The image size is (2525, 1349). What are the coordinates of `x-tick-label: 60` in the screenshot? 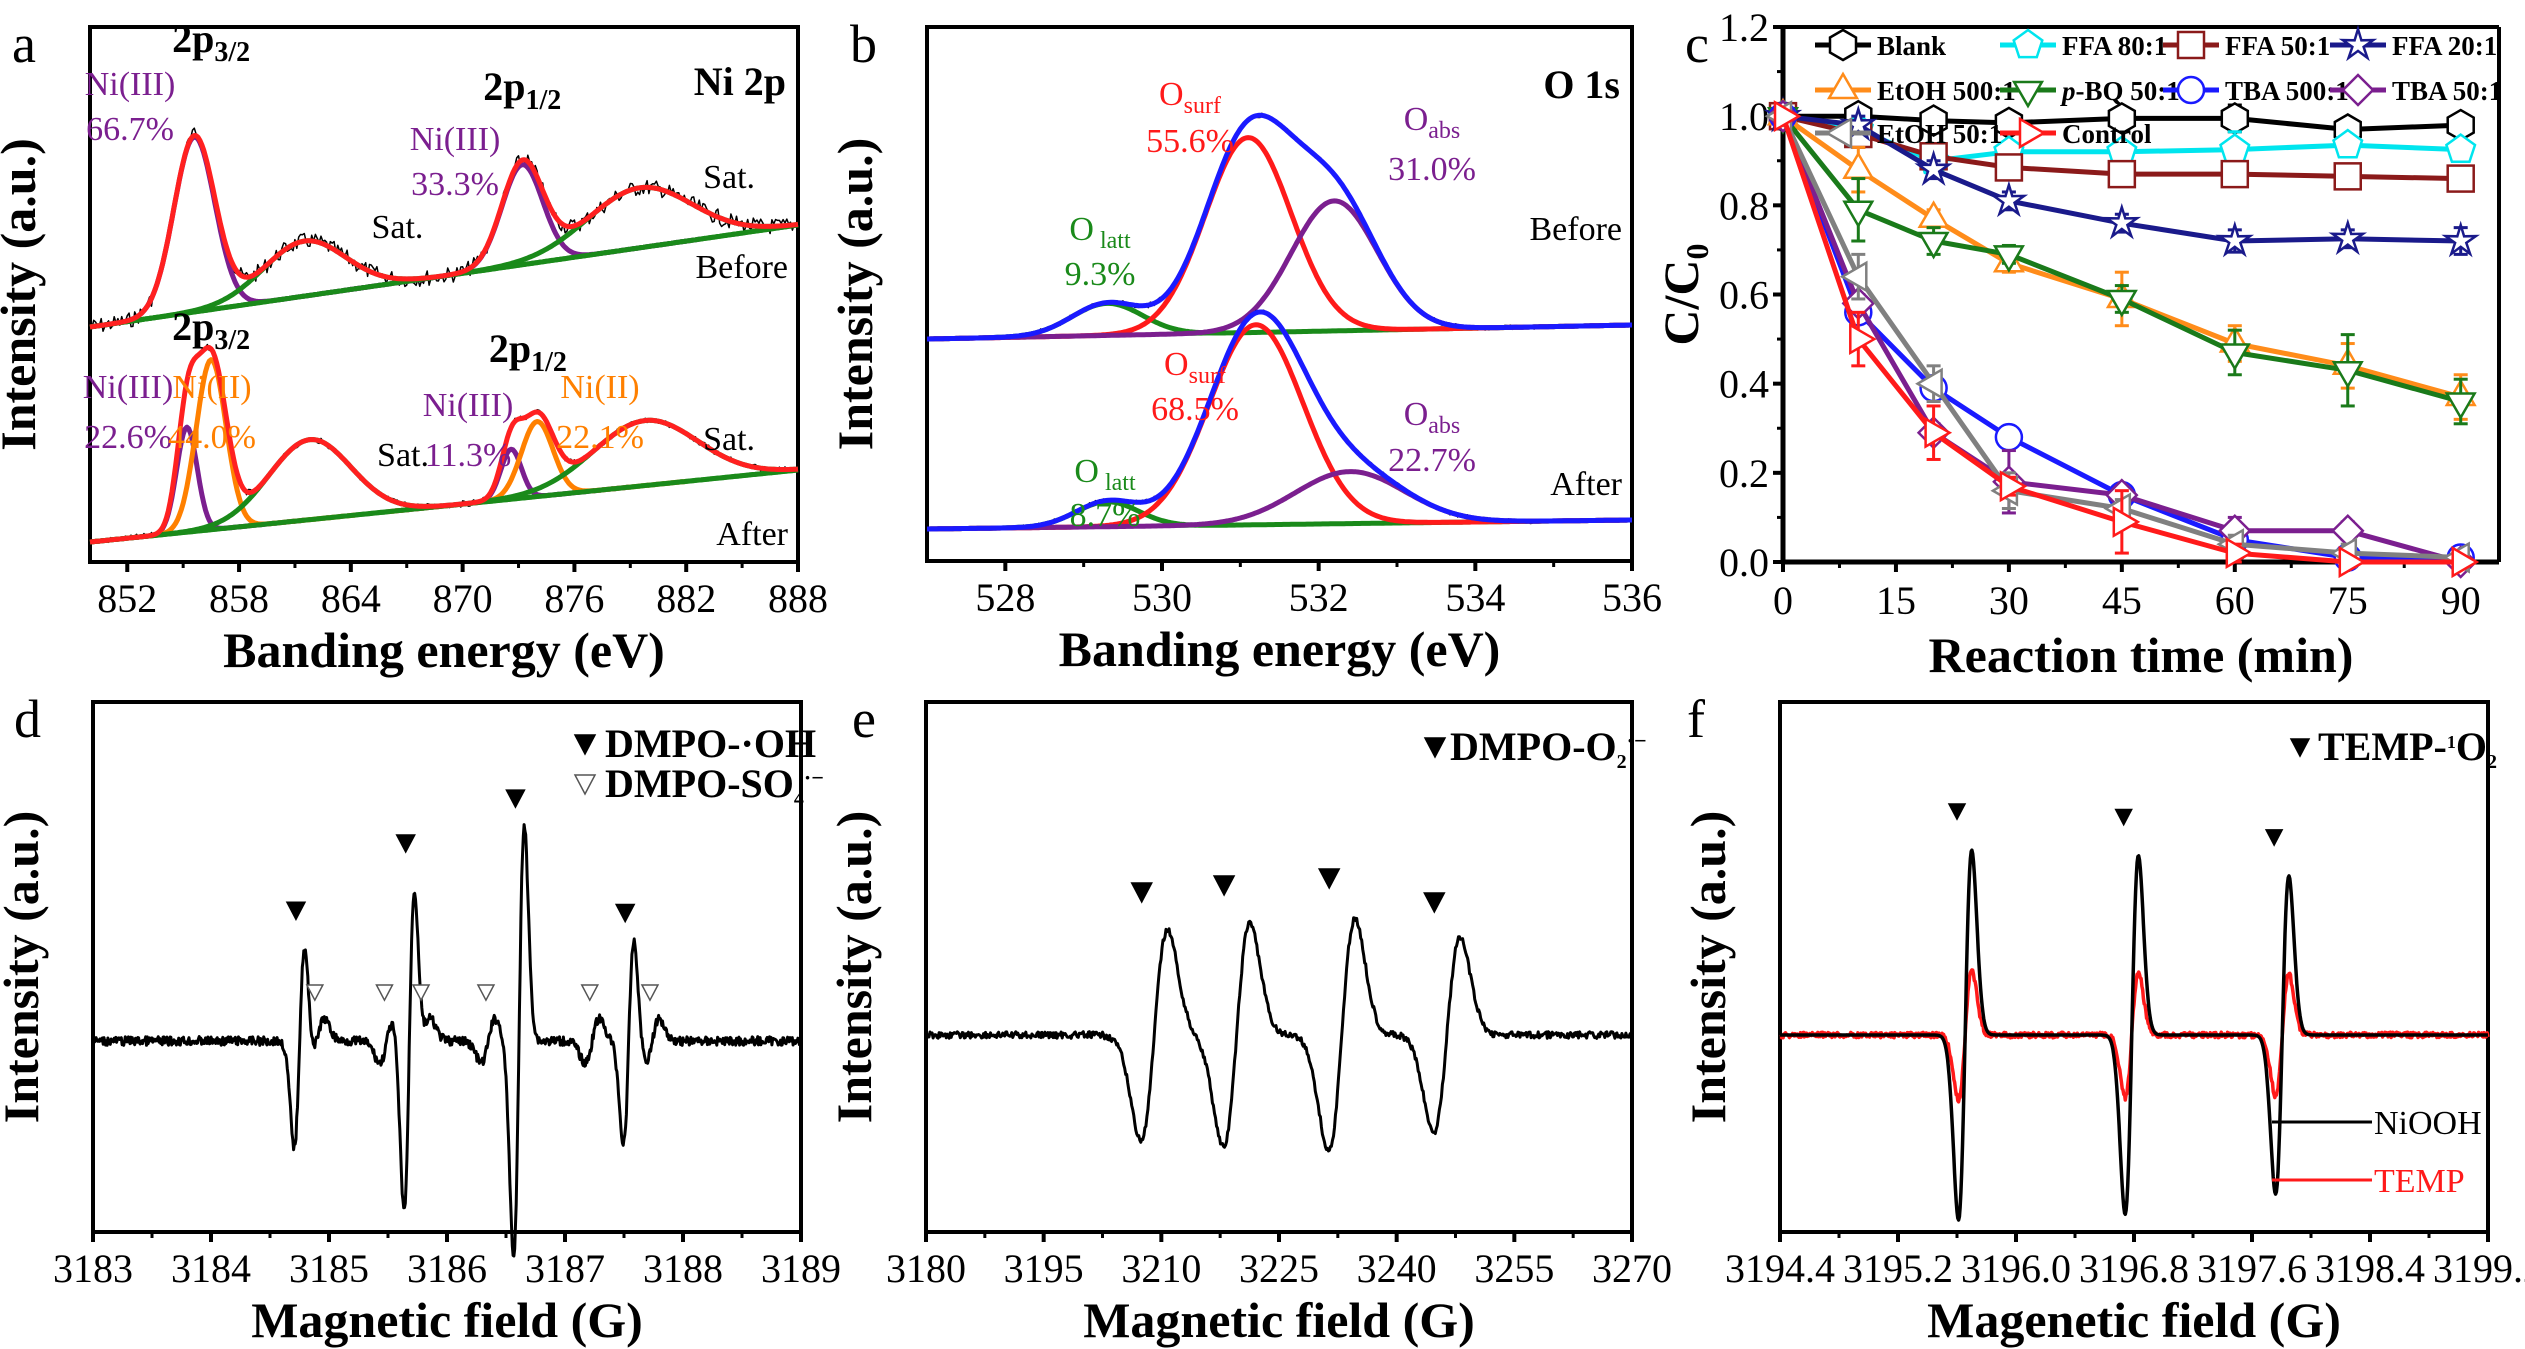 It's located at (2235, 600).